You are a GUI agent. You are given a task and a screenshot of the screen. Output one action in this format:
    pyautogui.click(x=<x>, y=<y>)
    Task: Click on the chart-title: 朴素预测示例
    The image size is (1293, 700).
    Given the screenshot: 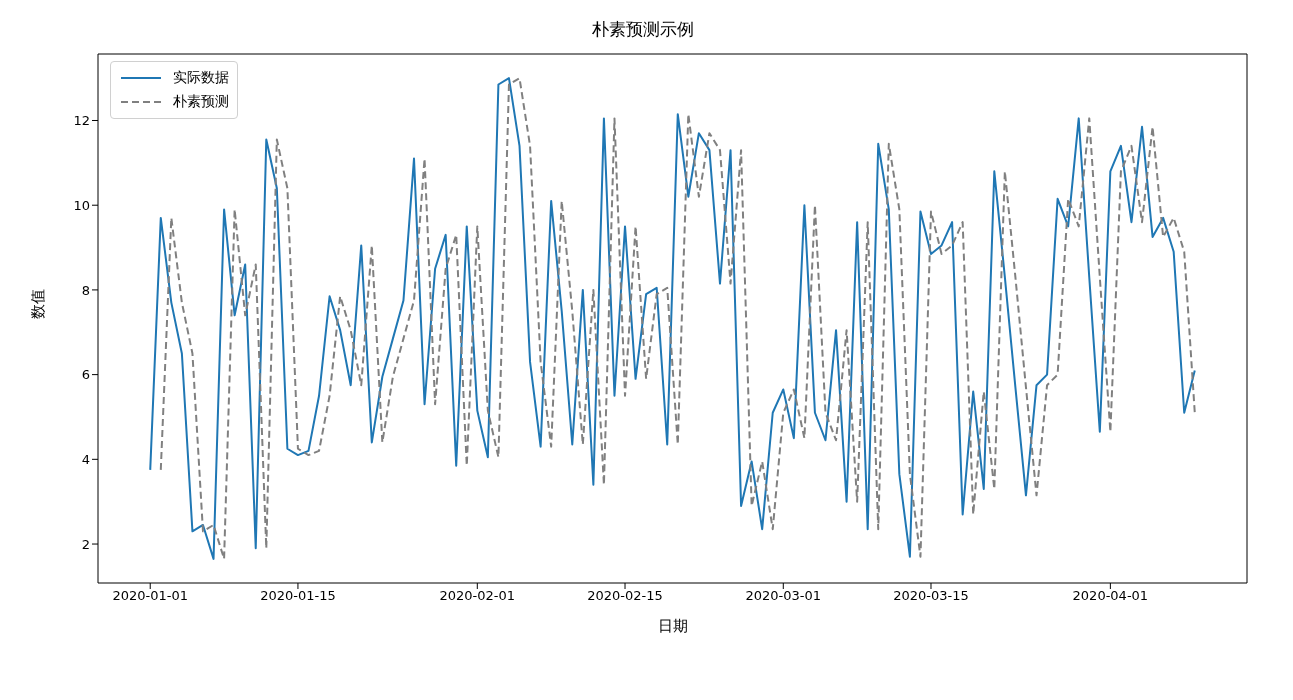 What is the action you would take?
    pyautogui.click(x=643, y=29)
    